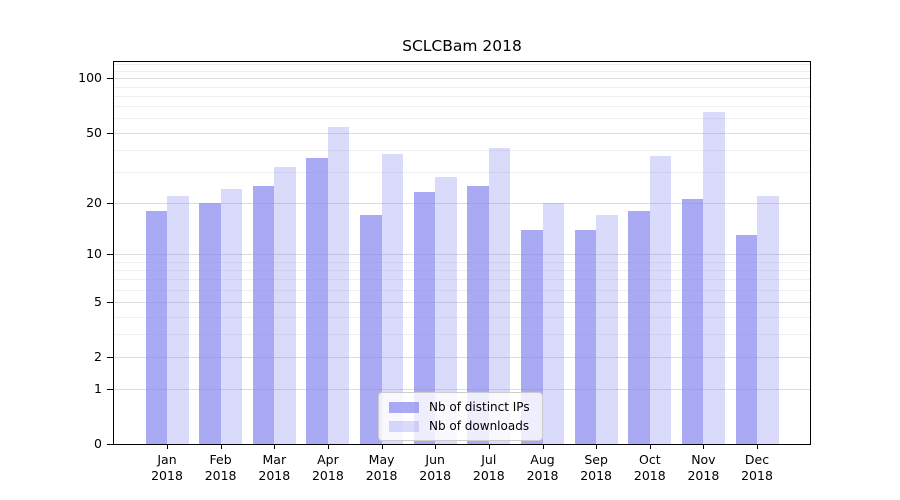 The image size is (900, 500). I want to click on x-tick-may, so click(382, 447).